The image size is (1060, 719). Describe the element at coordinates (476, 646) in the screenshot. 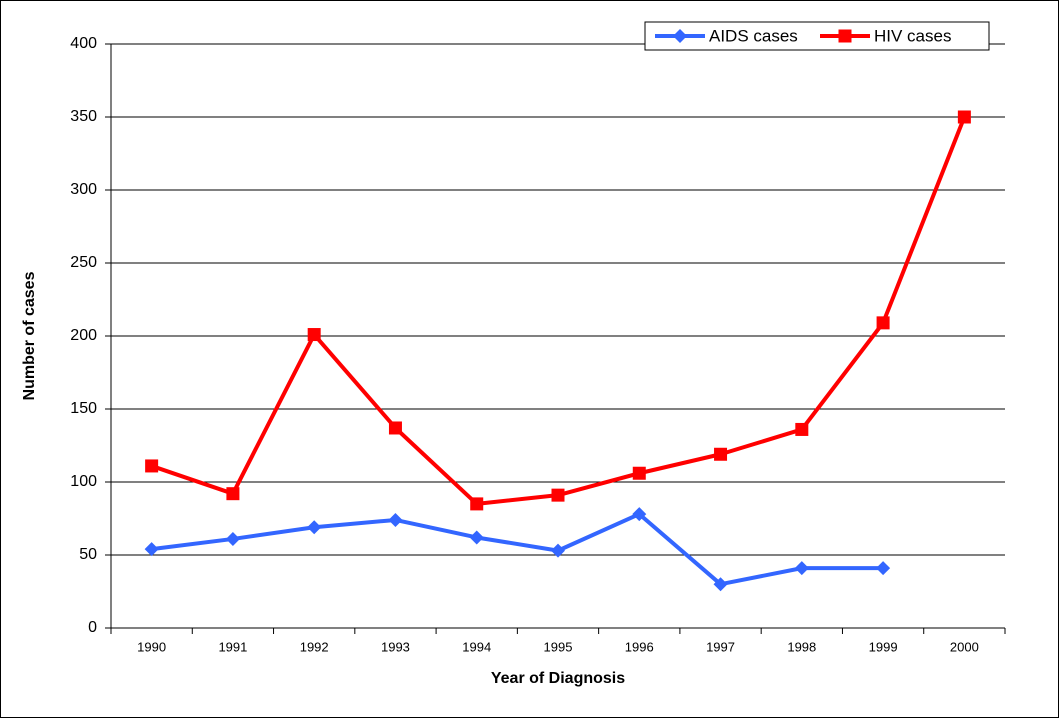

I see `x-tick-label: 1994` at that location.